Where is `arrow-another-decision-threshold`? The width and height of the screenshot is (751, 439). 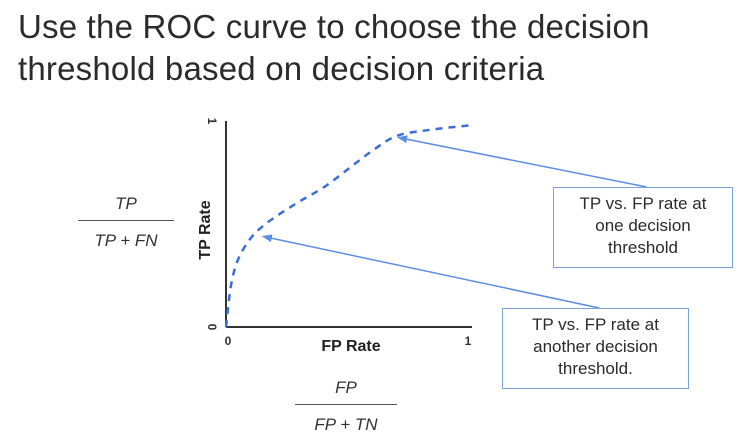
arrow-another-decision-threshold is located at coordinates (430, 271).